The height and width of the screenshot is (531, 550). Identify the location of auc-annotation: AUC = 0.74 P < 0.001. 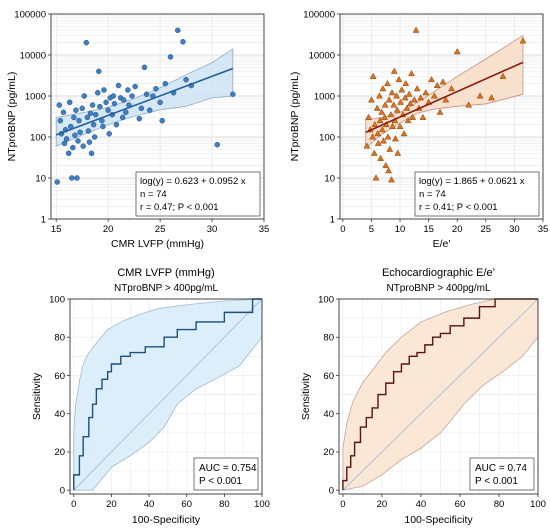
(502, 474).